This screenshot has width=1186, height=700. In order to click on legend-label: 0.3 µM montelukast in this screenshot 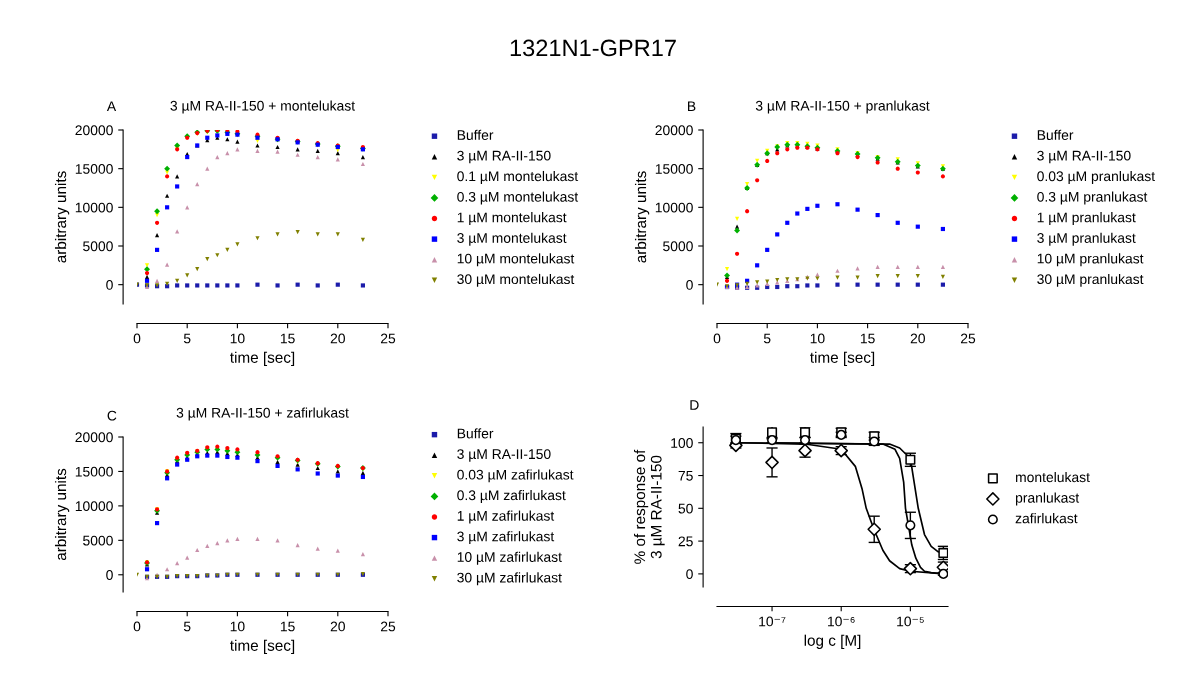, I will do `click(518, 198)`.